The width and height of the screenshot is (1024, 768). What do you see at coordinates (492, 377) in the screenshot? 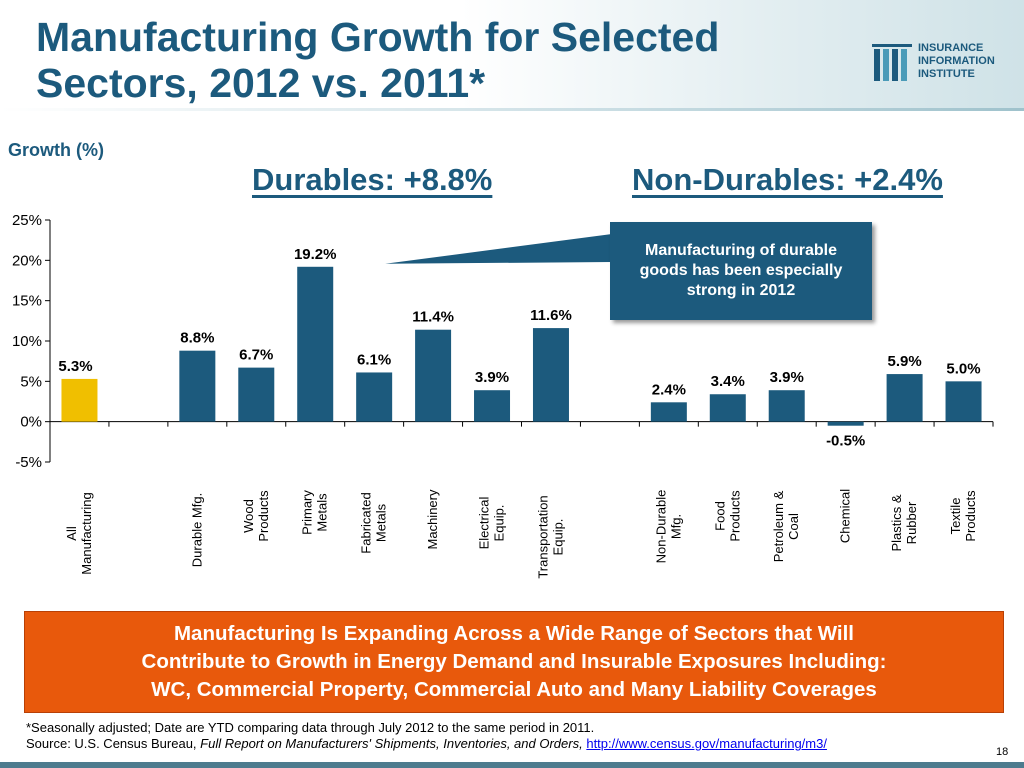
I see `data-label-7: 3.9%` at bounding box center [492, 377].